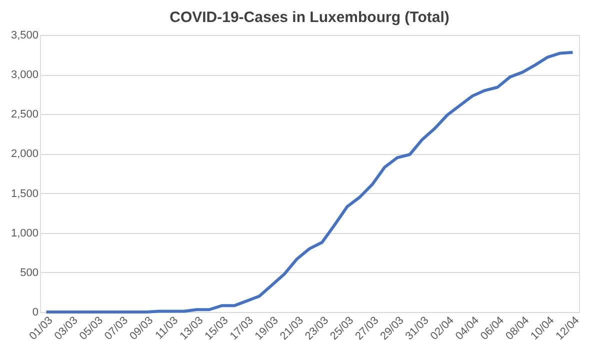  What do you see at coordinates (24, 194) in the screenshot?
I see `y-tick-label: 1,500` at bounding box center [24, 194].